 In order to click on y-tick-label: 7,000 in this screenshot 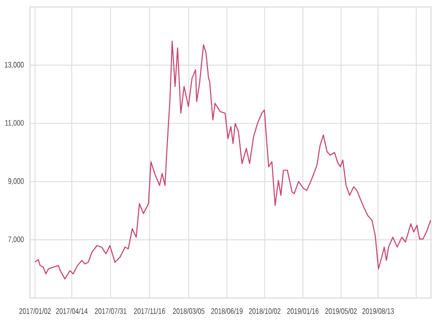, I will do `click(16, 240)`.